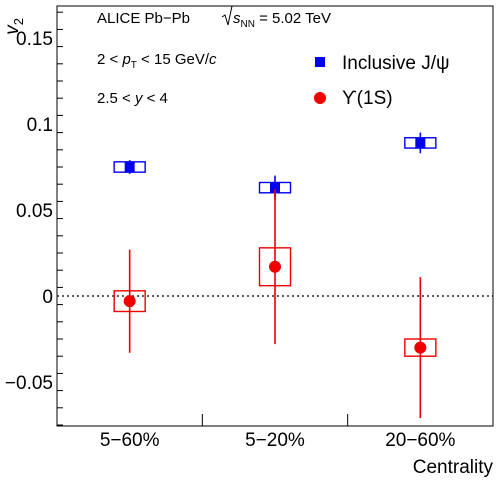 This screenshot has height=483, width=498. I want to click on y-tick-label: 0.05, so click(34, 211).